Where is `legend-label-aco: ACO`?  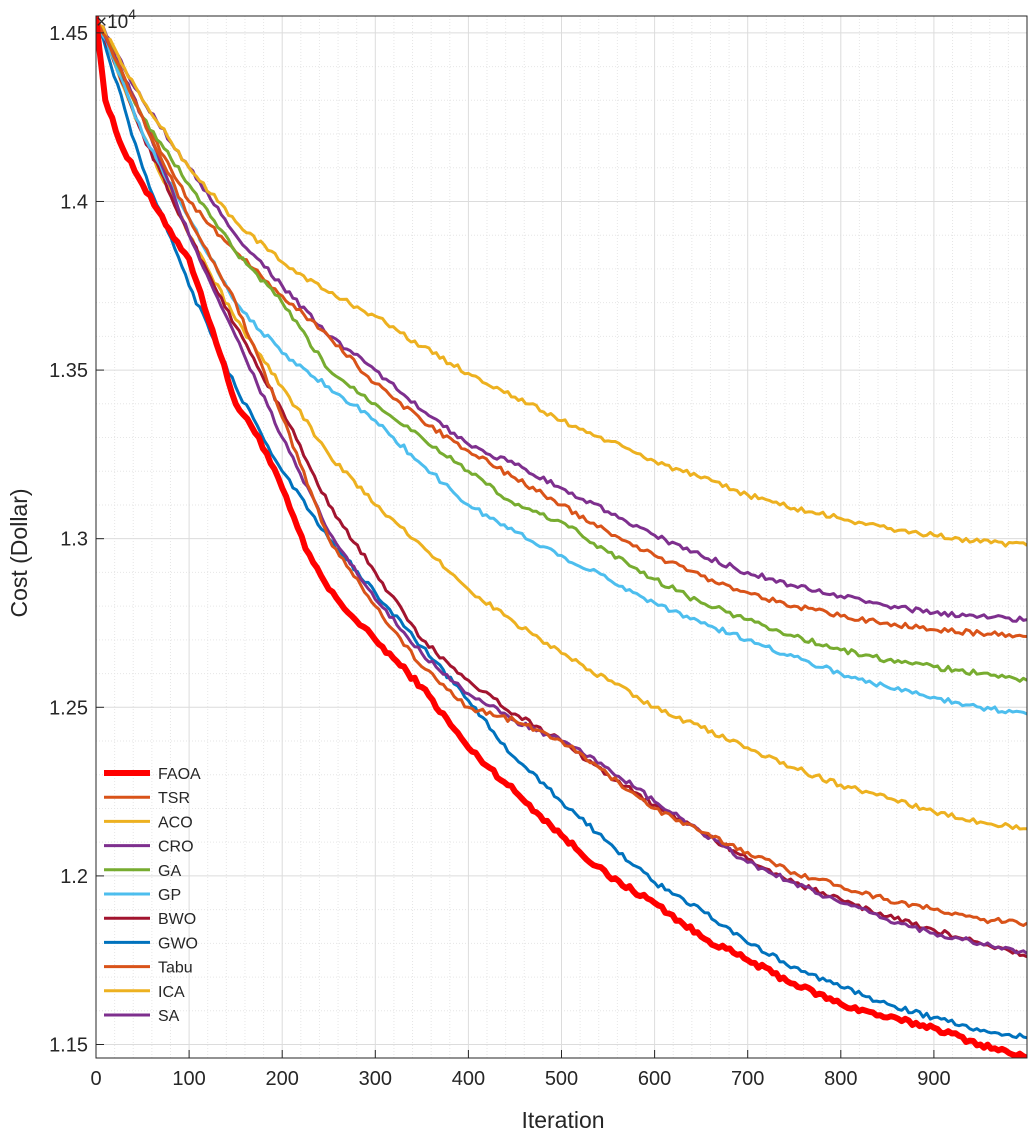
legend-label-aco: ACO is located at coordinates (175, 822).